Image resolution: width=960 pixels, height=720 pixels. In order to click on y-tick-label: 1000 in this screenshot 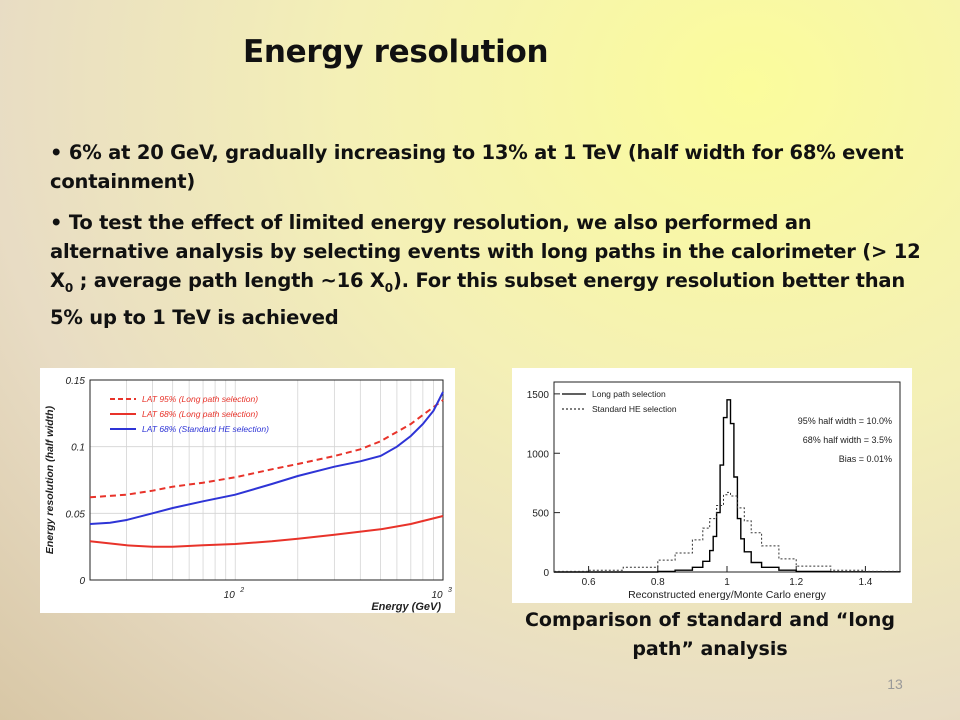, I will do `click(538, 454)`.